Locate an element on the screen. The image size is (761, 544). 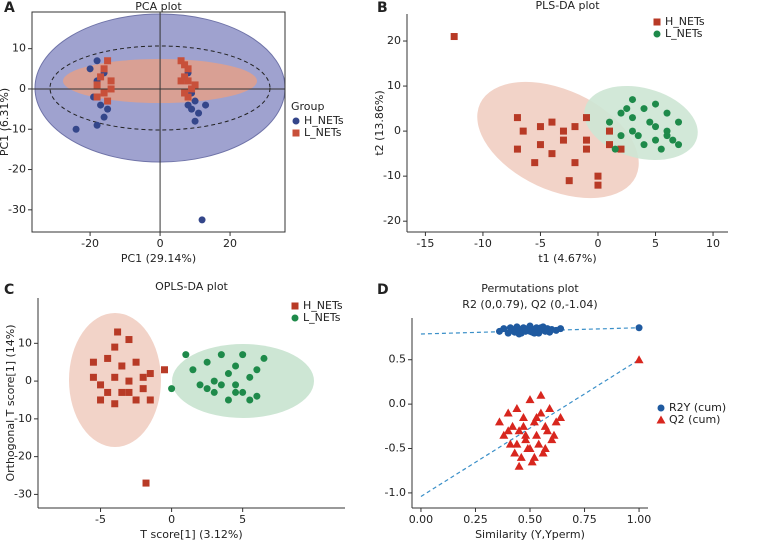
y-tick-label: -10 is located at coordinates (392, 175).